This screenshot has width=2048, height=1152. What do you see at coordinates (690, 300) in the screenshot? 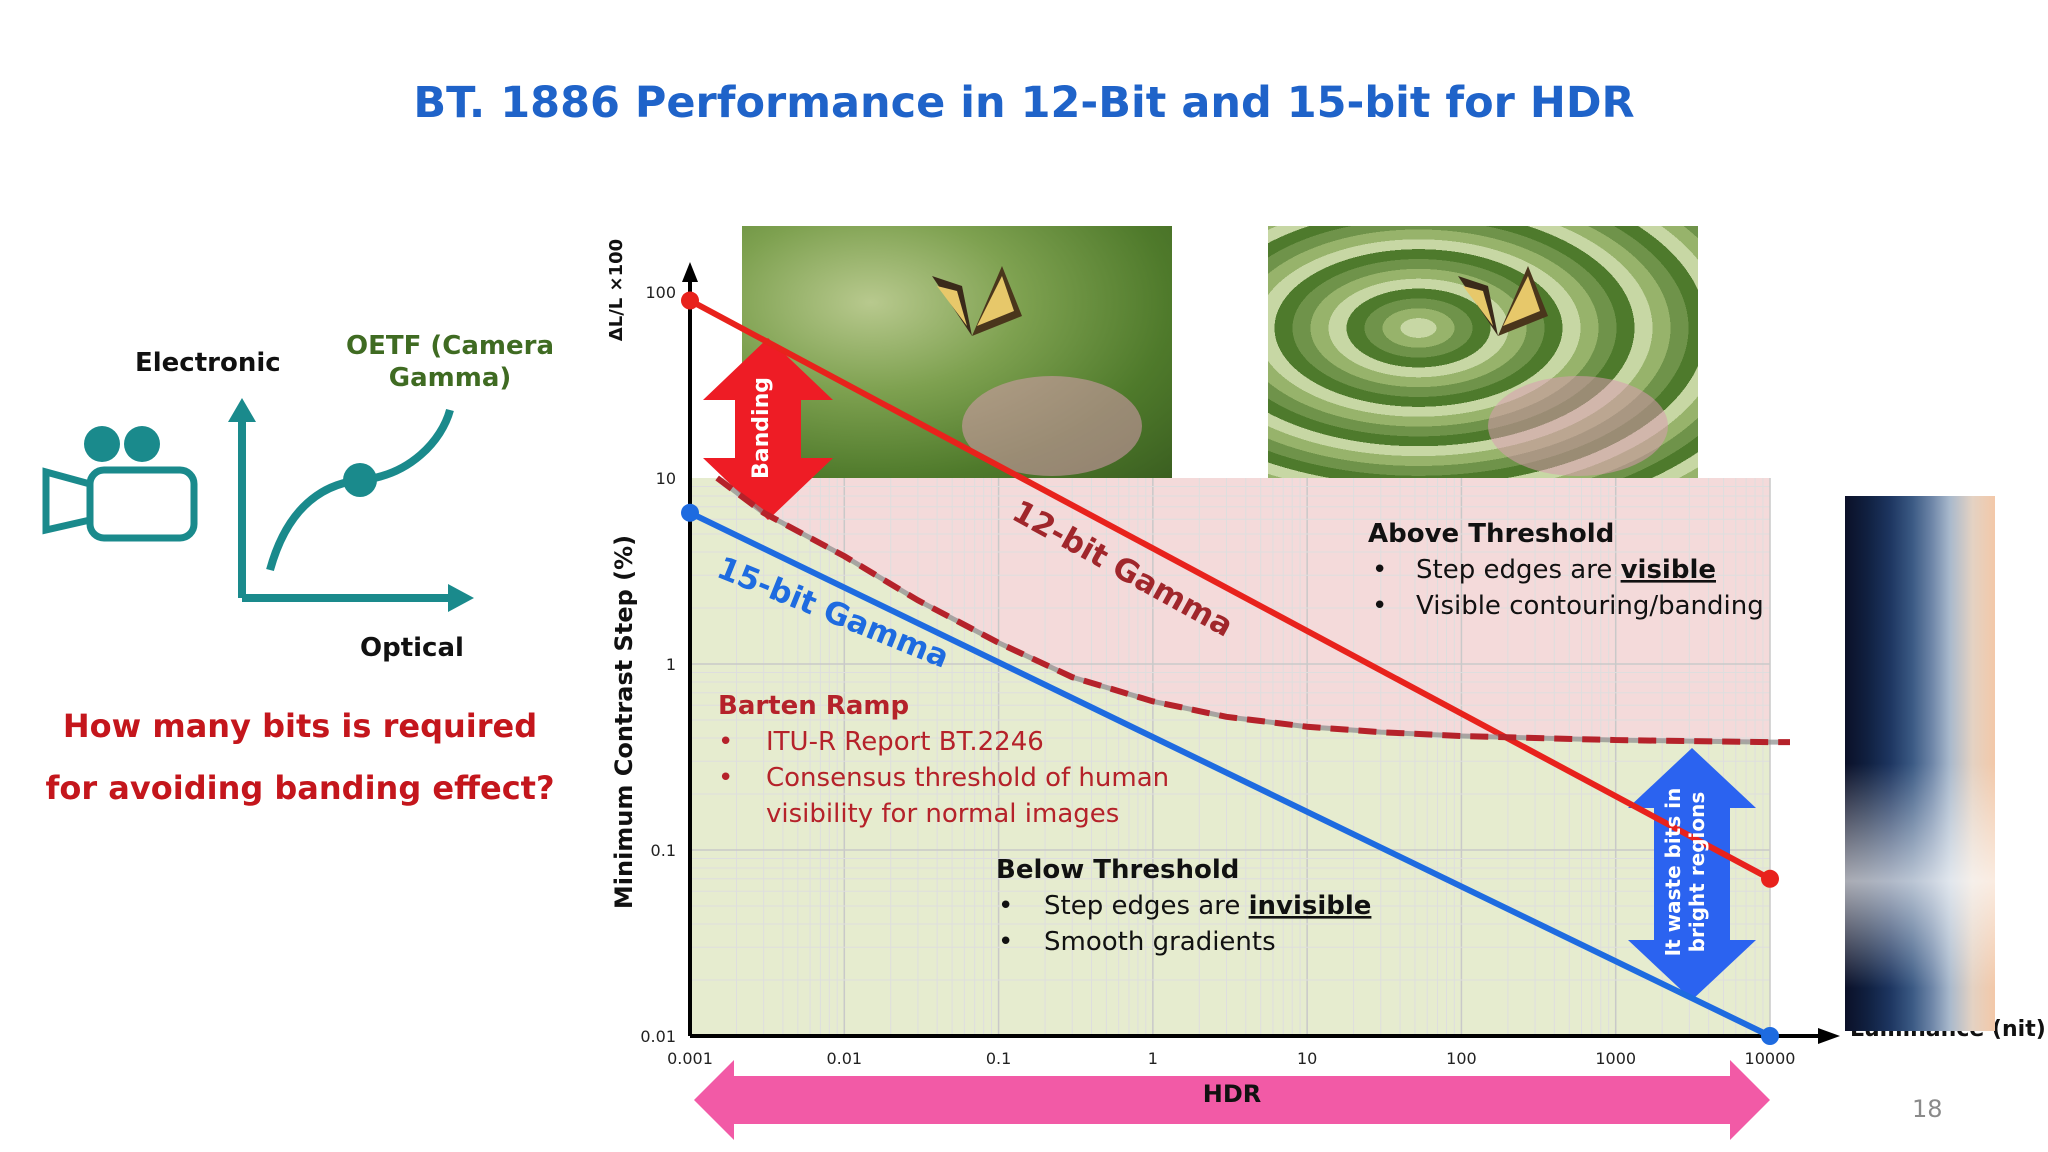
I see `series-12bit-start-point` at bounding box center [690, 300].